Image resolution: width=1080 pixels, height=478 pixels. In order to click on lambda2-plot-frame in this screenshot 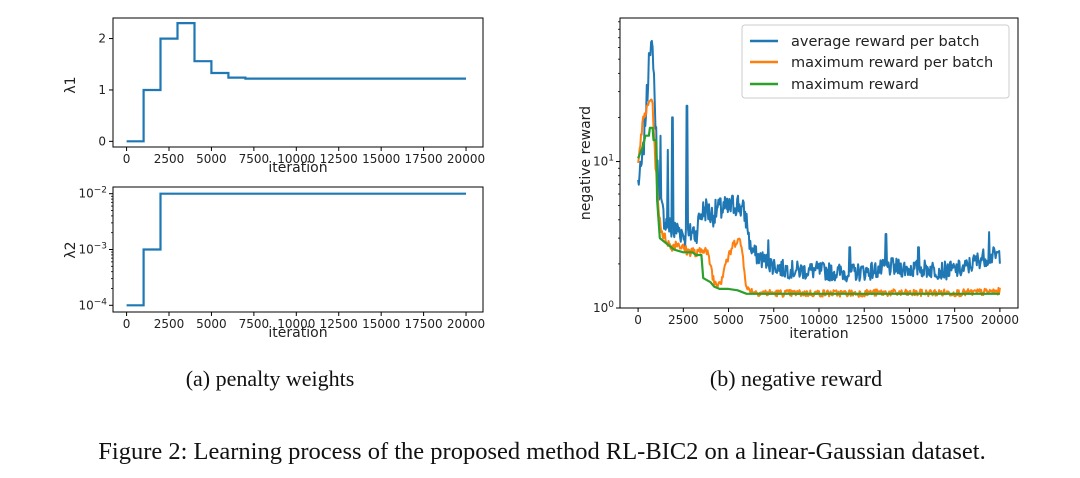, I will do `click(298, 249)`.